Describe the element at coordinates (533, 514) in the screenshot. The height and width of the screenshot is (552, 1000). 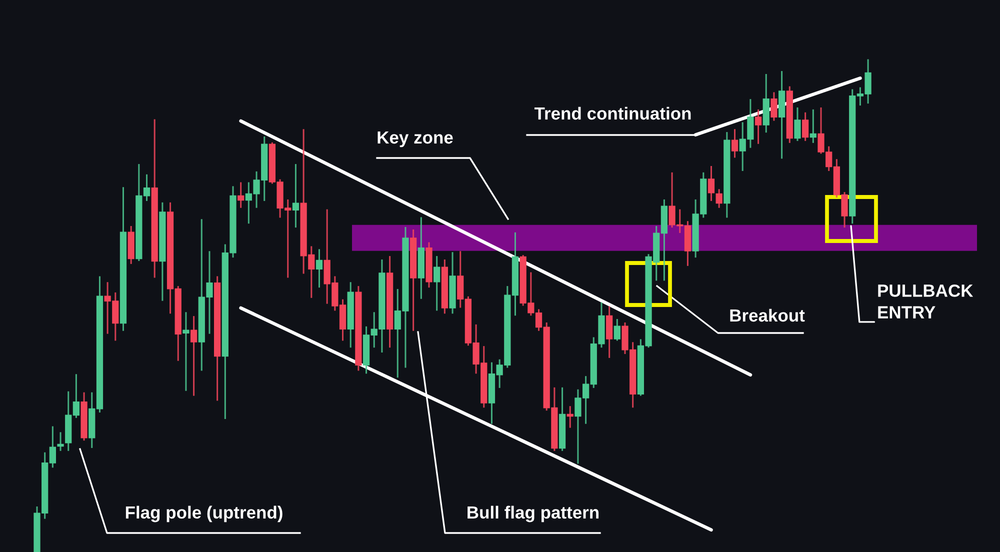
I see `annotation: Bull flag pattern` at that location.